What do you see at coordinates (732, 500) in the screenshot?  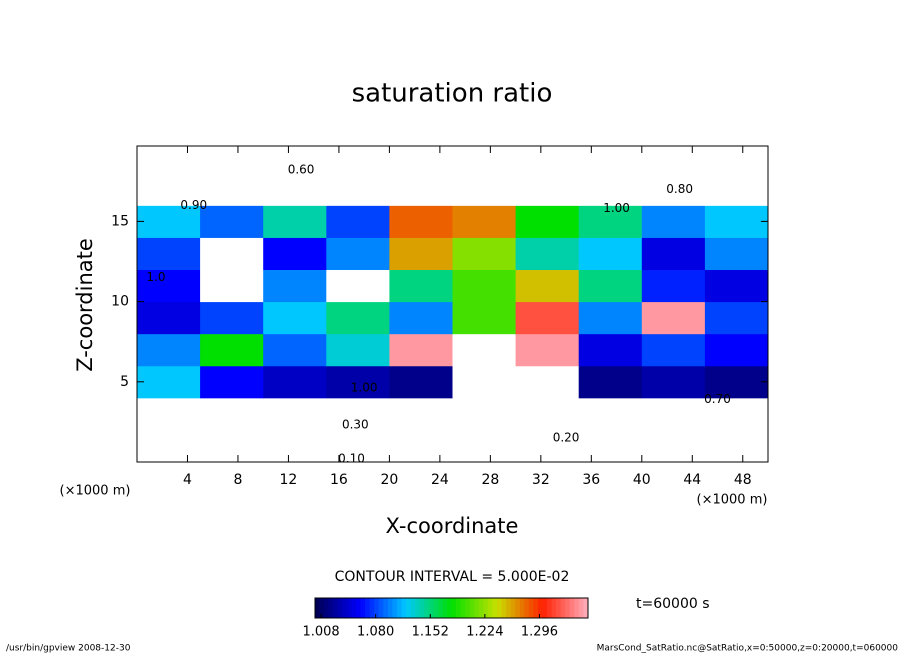 I see `x-unit: (×1000 m)` at bounding box center [732, 500].